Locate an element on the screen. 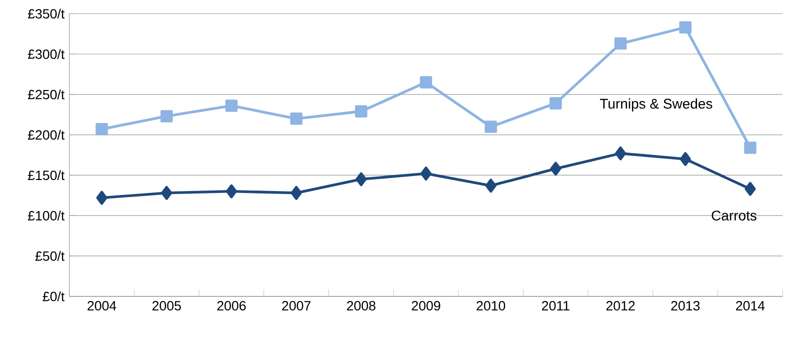 The image size is (794, 343). x-tick-label: 2009 is located at coordinates (426, 305).